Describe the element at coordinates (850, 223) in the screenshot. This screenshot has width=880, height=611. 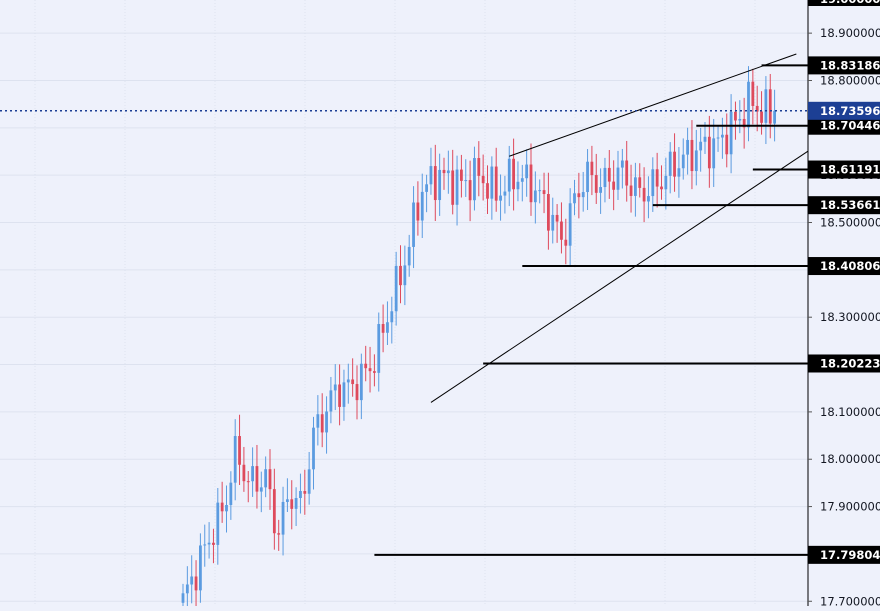
I see `y-tick-label: 18.500000` at that location.